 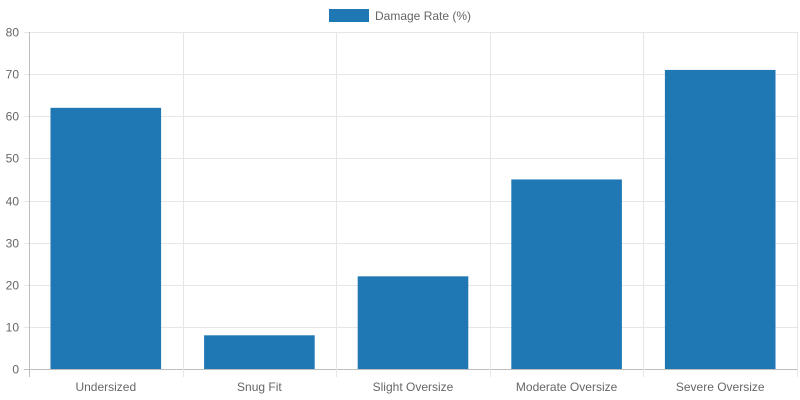 I want to click on y-tick-label: 20, so click(x=13, y=286).